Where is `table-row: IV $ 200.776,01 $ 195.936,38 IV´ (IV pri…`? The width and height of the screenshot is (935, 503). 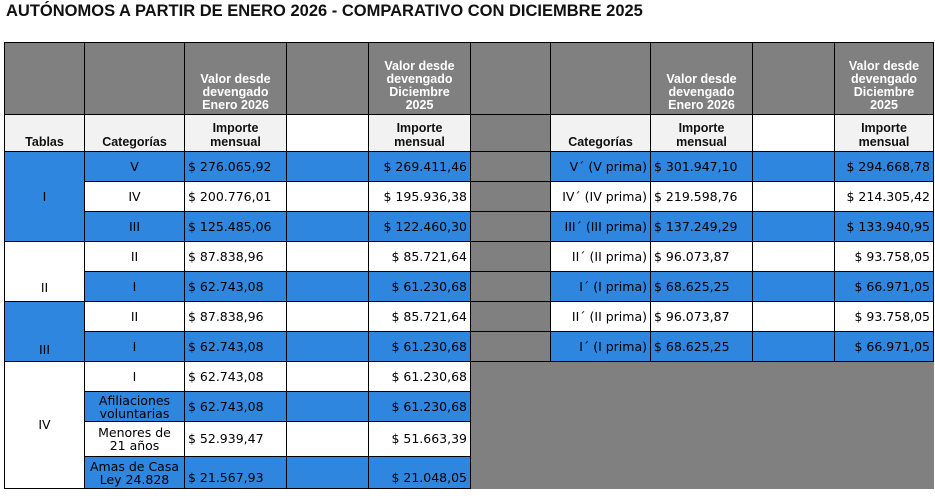
table-row: IV $ 200.776,01 $ 195.936,38 IV´ (IV pri… is located at coordinates (469, 196).